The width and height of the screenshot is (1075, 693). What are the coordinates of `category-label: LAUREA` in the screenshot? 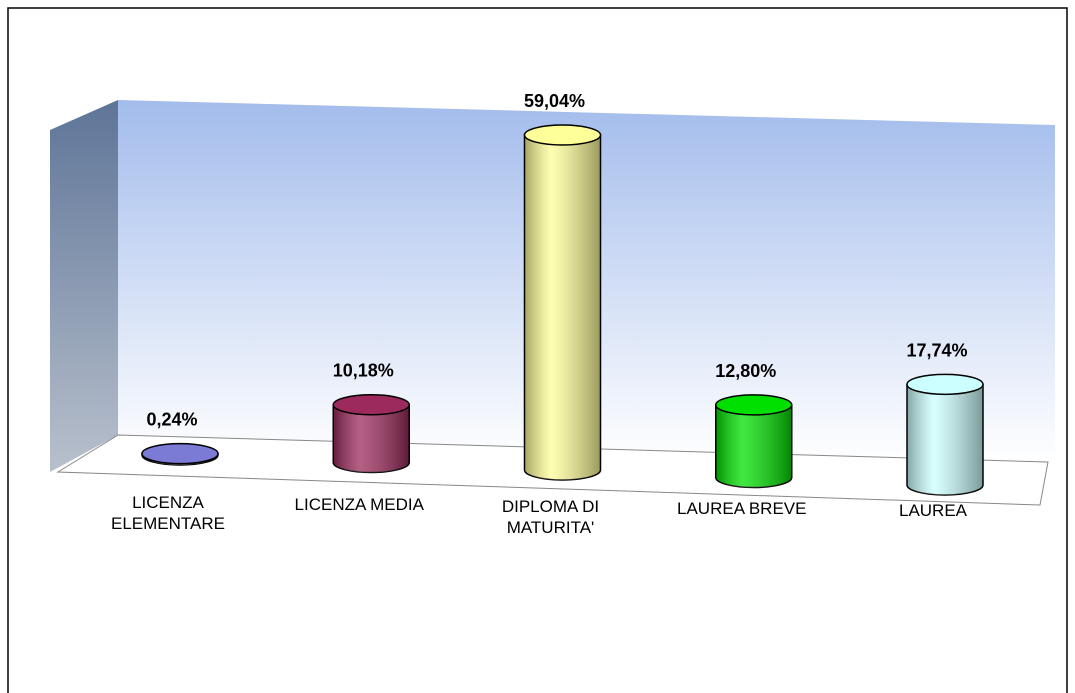 It's located at (933, 510).